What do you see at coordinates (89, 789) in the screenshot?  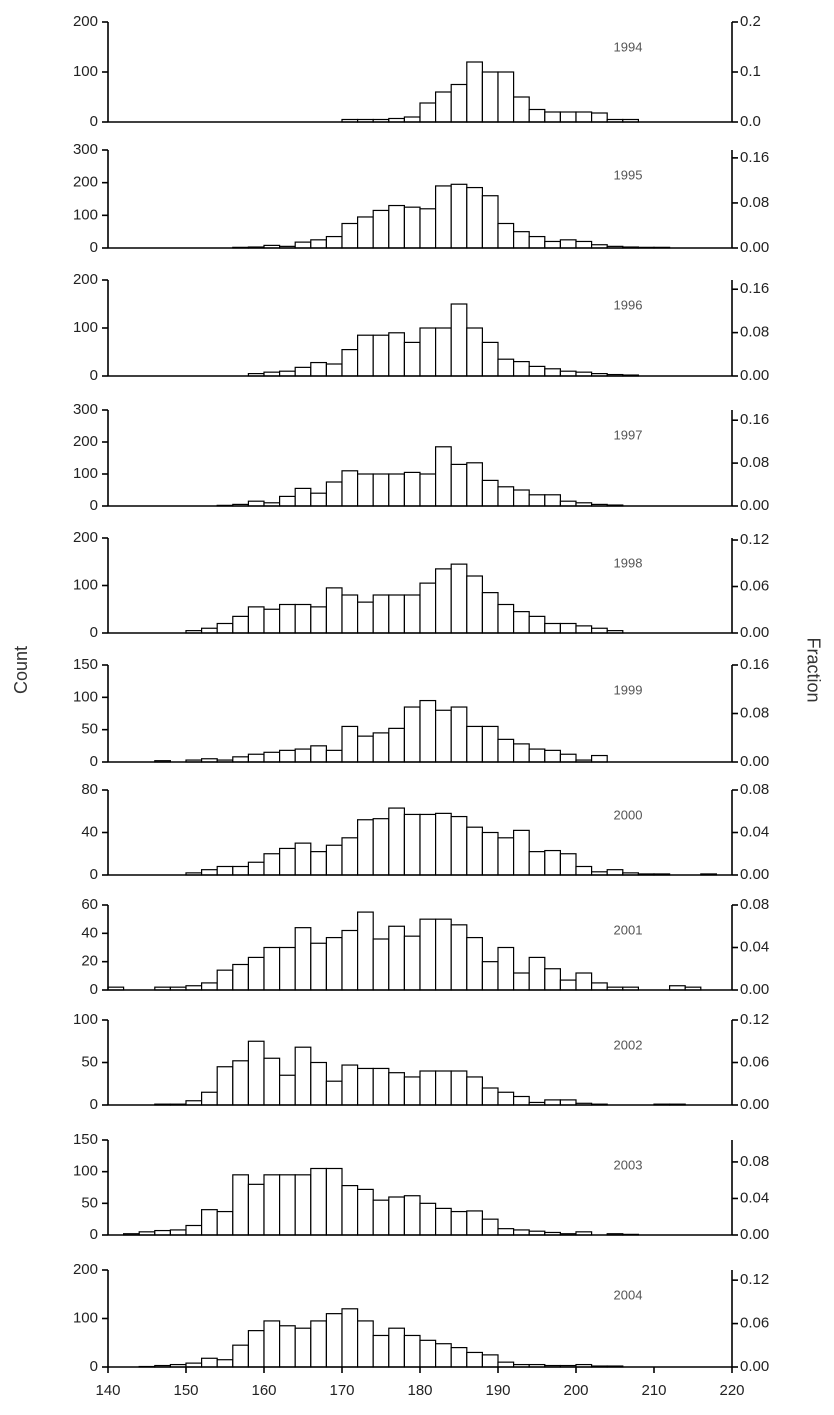 I see `y-tick-label: 80` at bounding box center [89, 789].